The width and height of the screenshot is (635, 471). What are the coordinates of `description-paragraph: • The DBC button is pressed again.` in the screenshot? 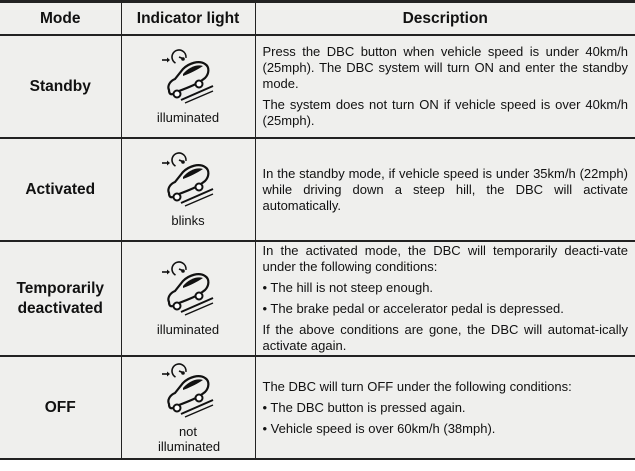 It's located at (364, 407).